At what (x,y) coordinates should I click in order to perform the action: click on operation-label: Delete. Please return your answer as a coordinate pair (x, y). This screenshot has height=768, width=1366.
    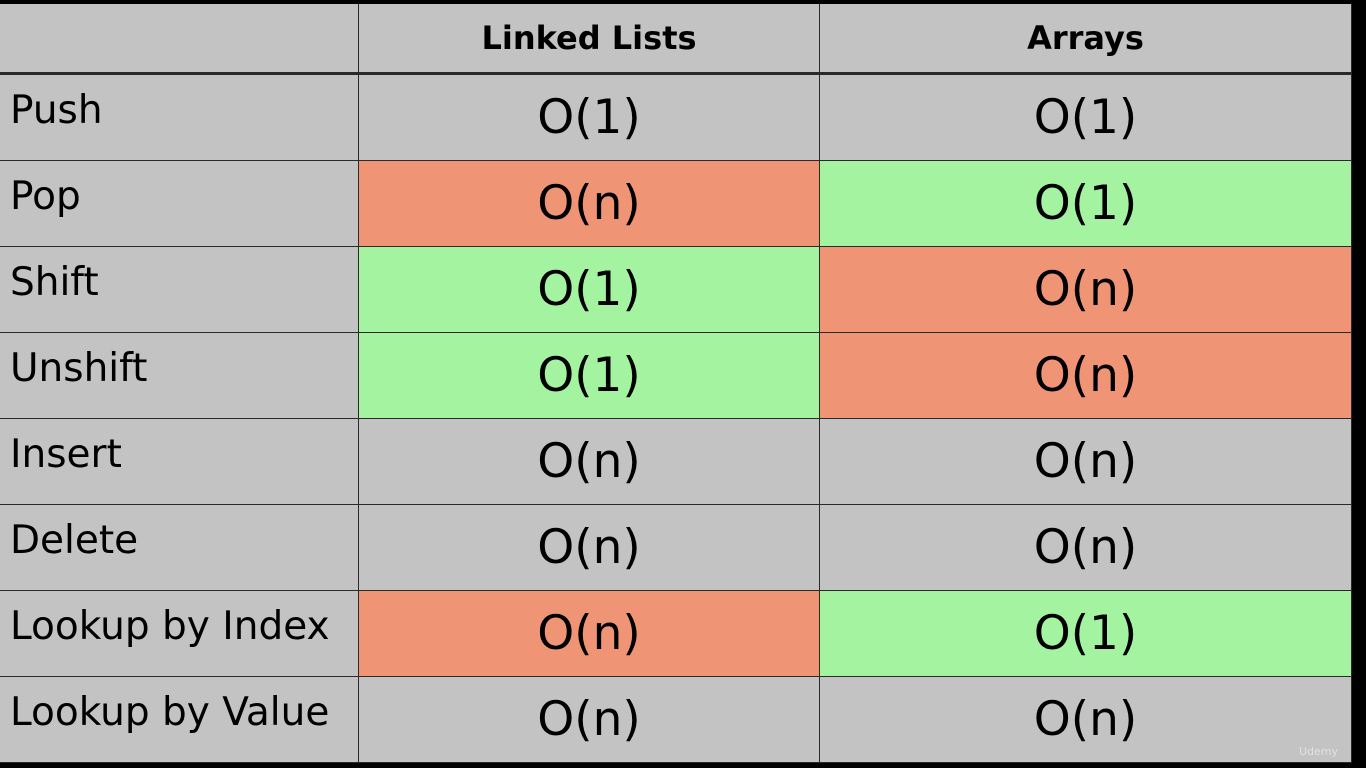
    Looking at the image, I should click on (179, 548).